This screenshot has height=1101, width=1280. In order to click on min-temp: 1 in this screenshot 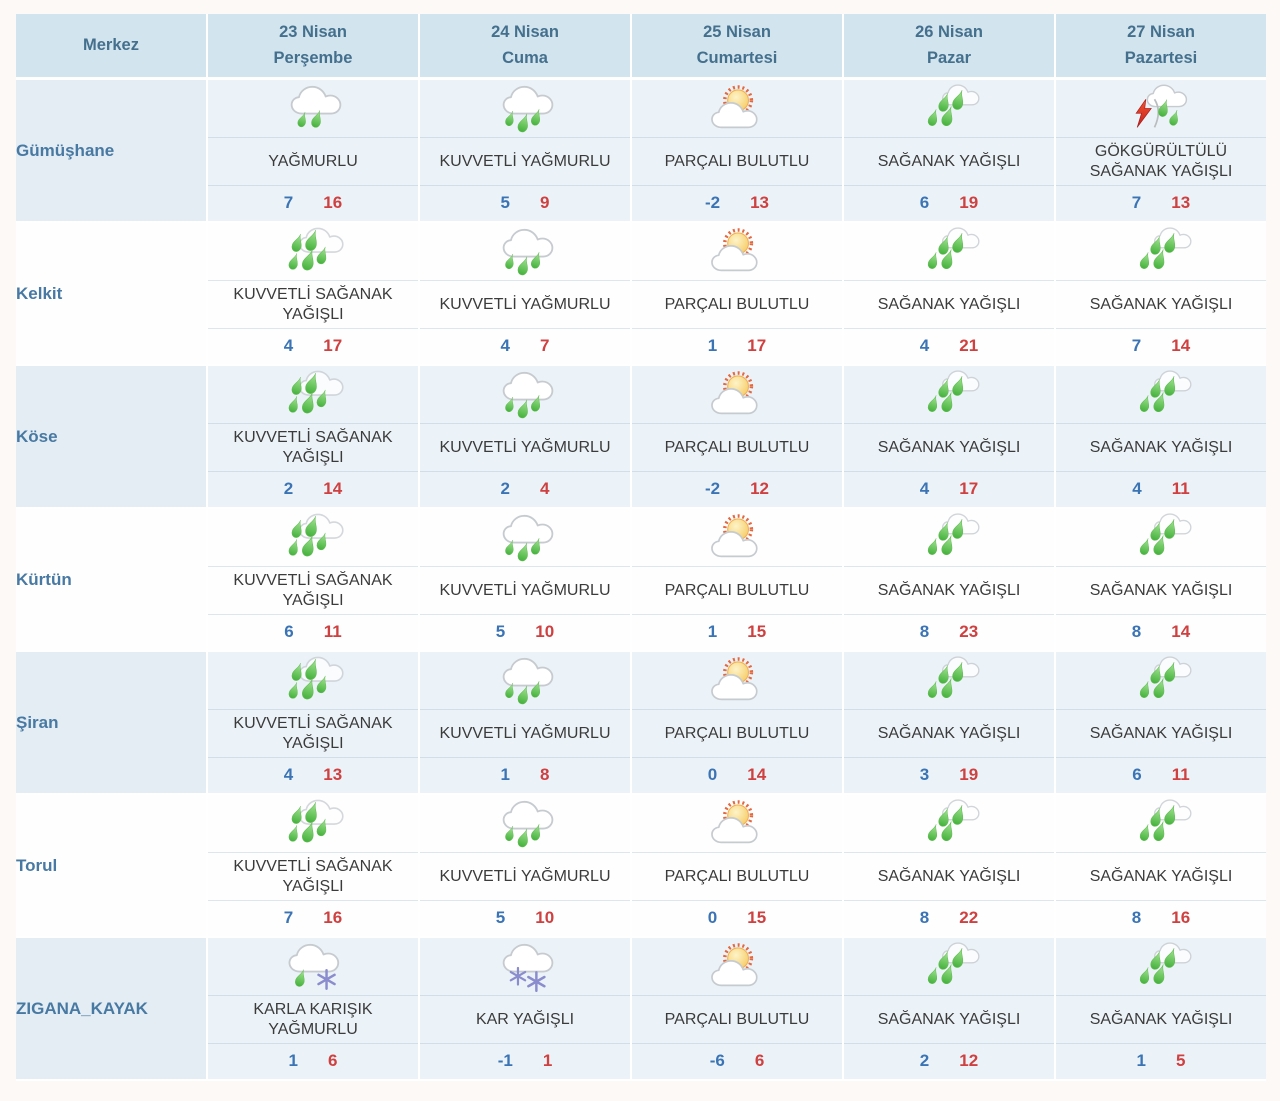, I will do `click(1141, 1060)`.